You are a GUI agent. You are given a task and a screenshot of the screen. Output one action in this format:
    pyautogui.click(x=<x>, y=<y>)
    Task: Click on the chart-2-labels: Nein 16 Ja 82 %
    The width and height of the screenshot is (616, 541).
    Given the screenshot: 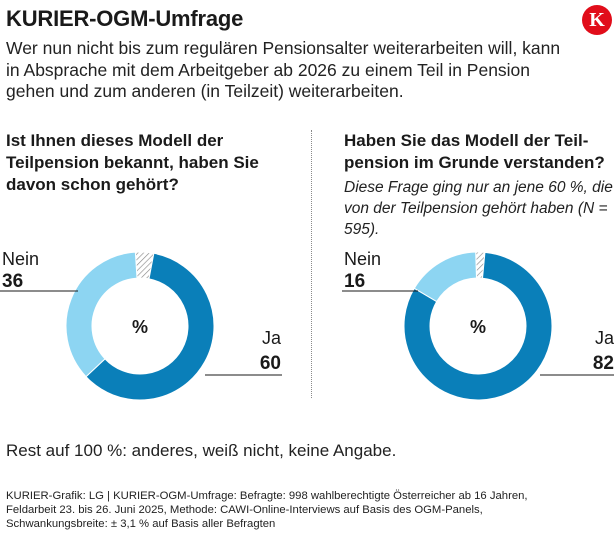 What is the action you would take?
    pyautogui.click(x=478, y=312)
    